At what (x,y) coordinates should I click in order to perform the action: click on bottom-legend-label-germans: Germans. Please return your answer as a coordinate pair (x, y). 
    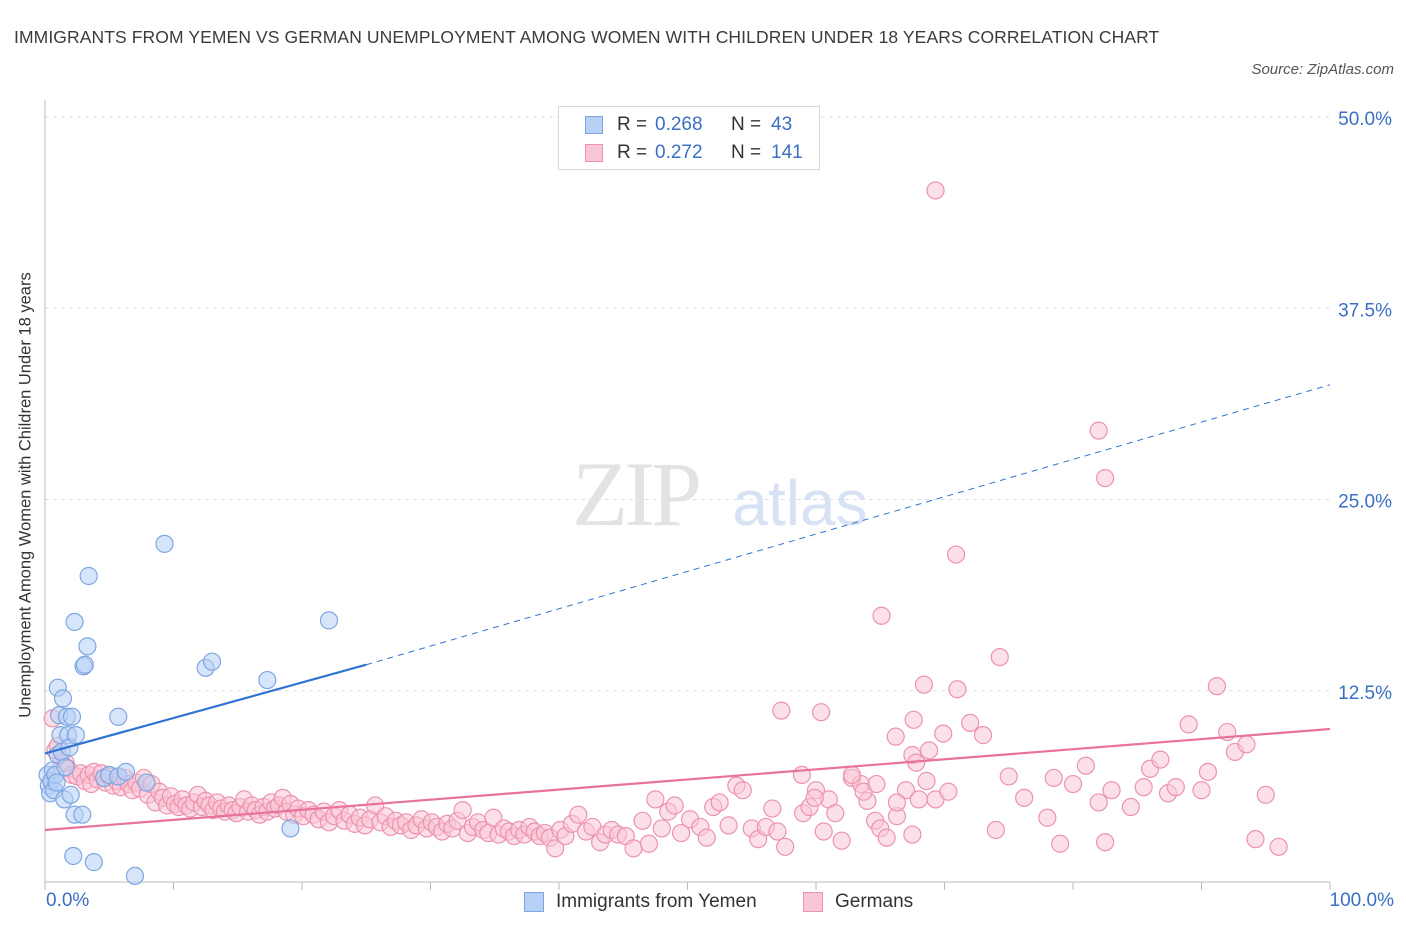
    Looking at the image, I should click on (874, 901).